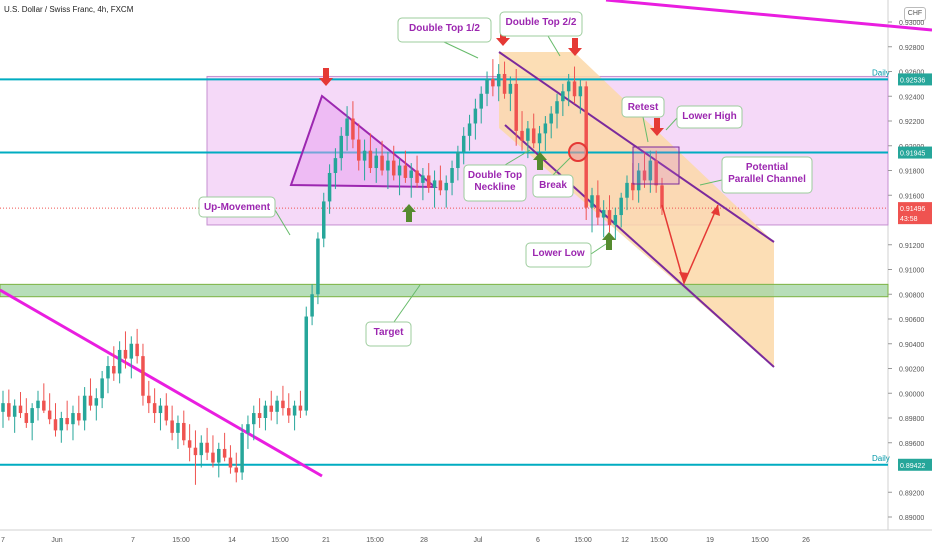 Image resolution: width=932 pixels, height=550 pixels. I want to click on price-label: 0.89422, so click(912, 466).